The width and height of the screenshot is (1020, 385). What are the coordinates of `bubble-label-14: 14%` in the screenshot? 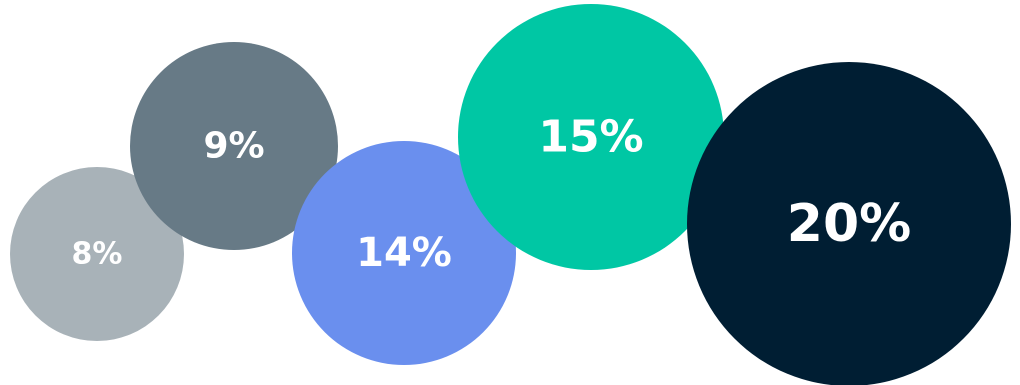 It's located at (404, 253).